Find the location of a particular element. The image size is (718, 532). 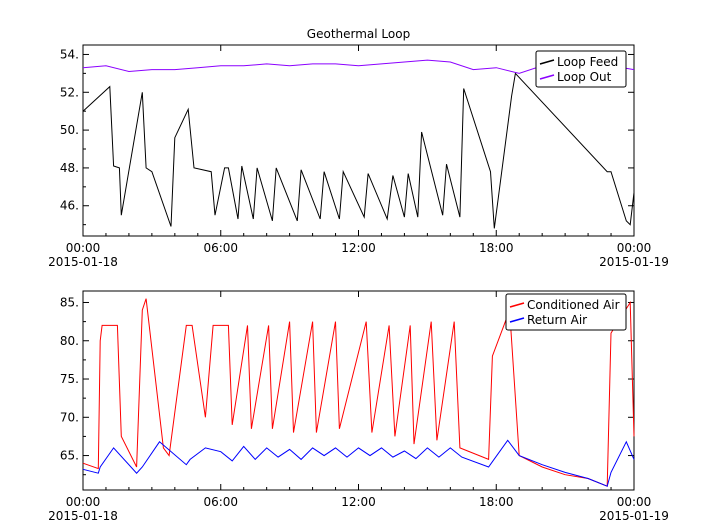

y-tick-label: 80. is located at coordinates (69, 341).